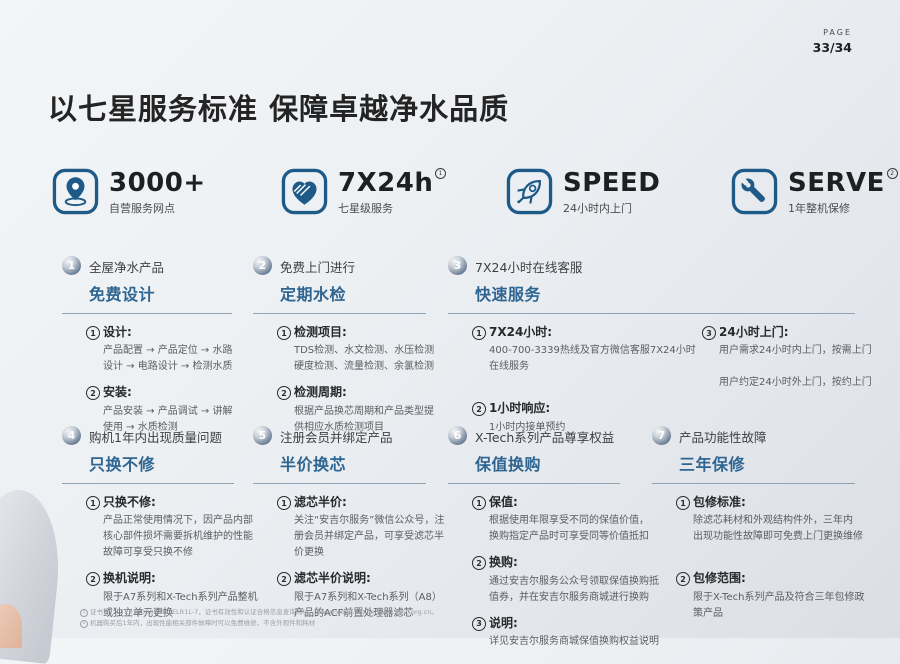  I want to click on item-label: 保值:, so click(503, 502).